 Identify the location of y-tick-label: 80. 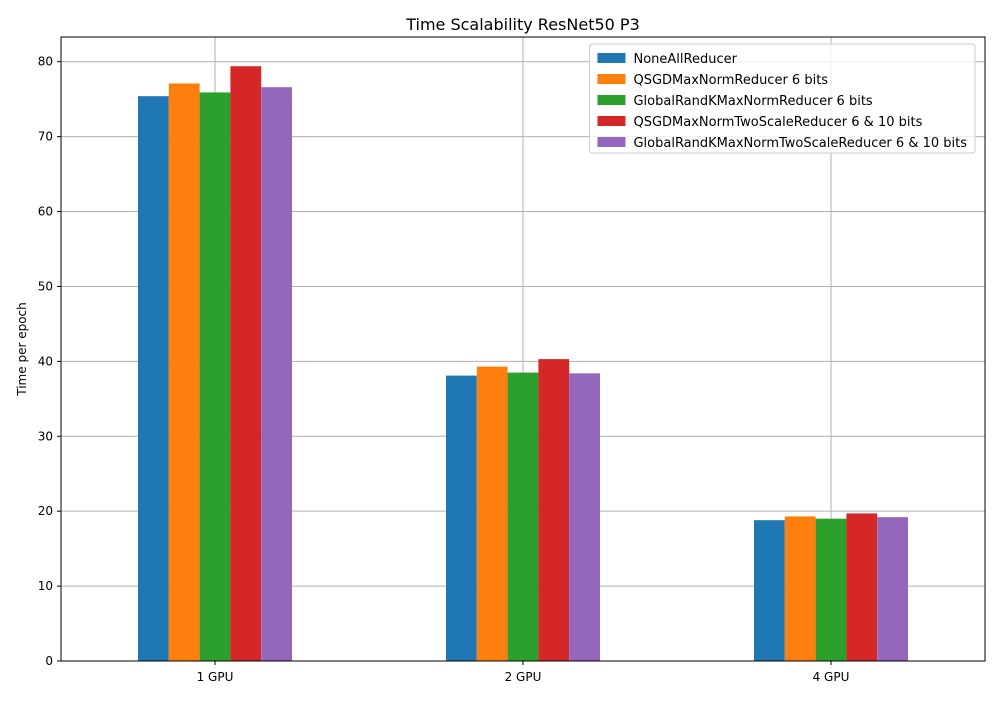
(45, 62).